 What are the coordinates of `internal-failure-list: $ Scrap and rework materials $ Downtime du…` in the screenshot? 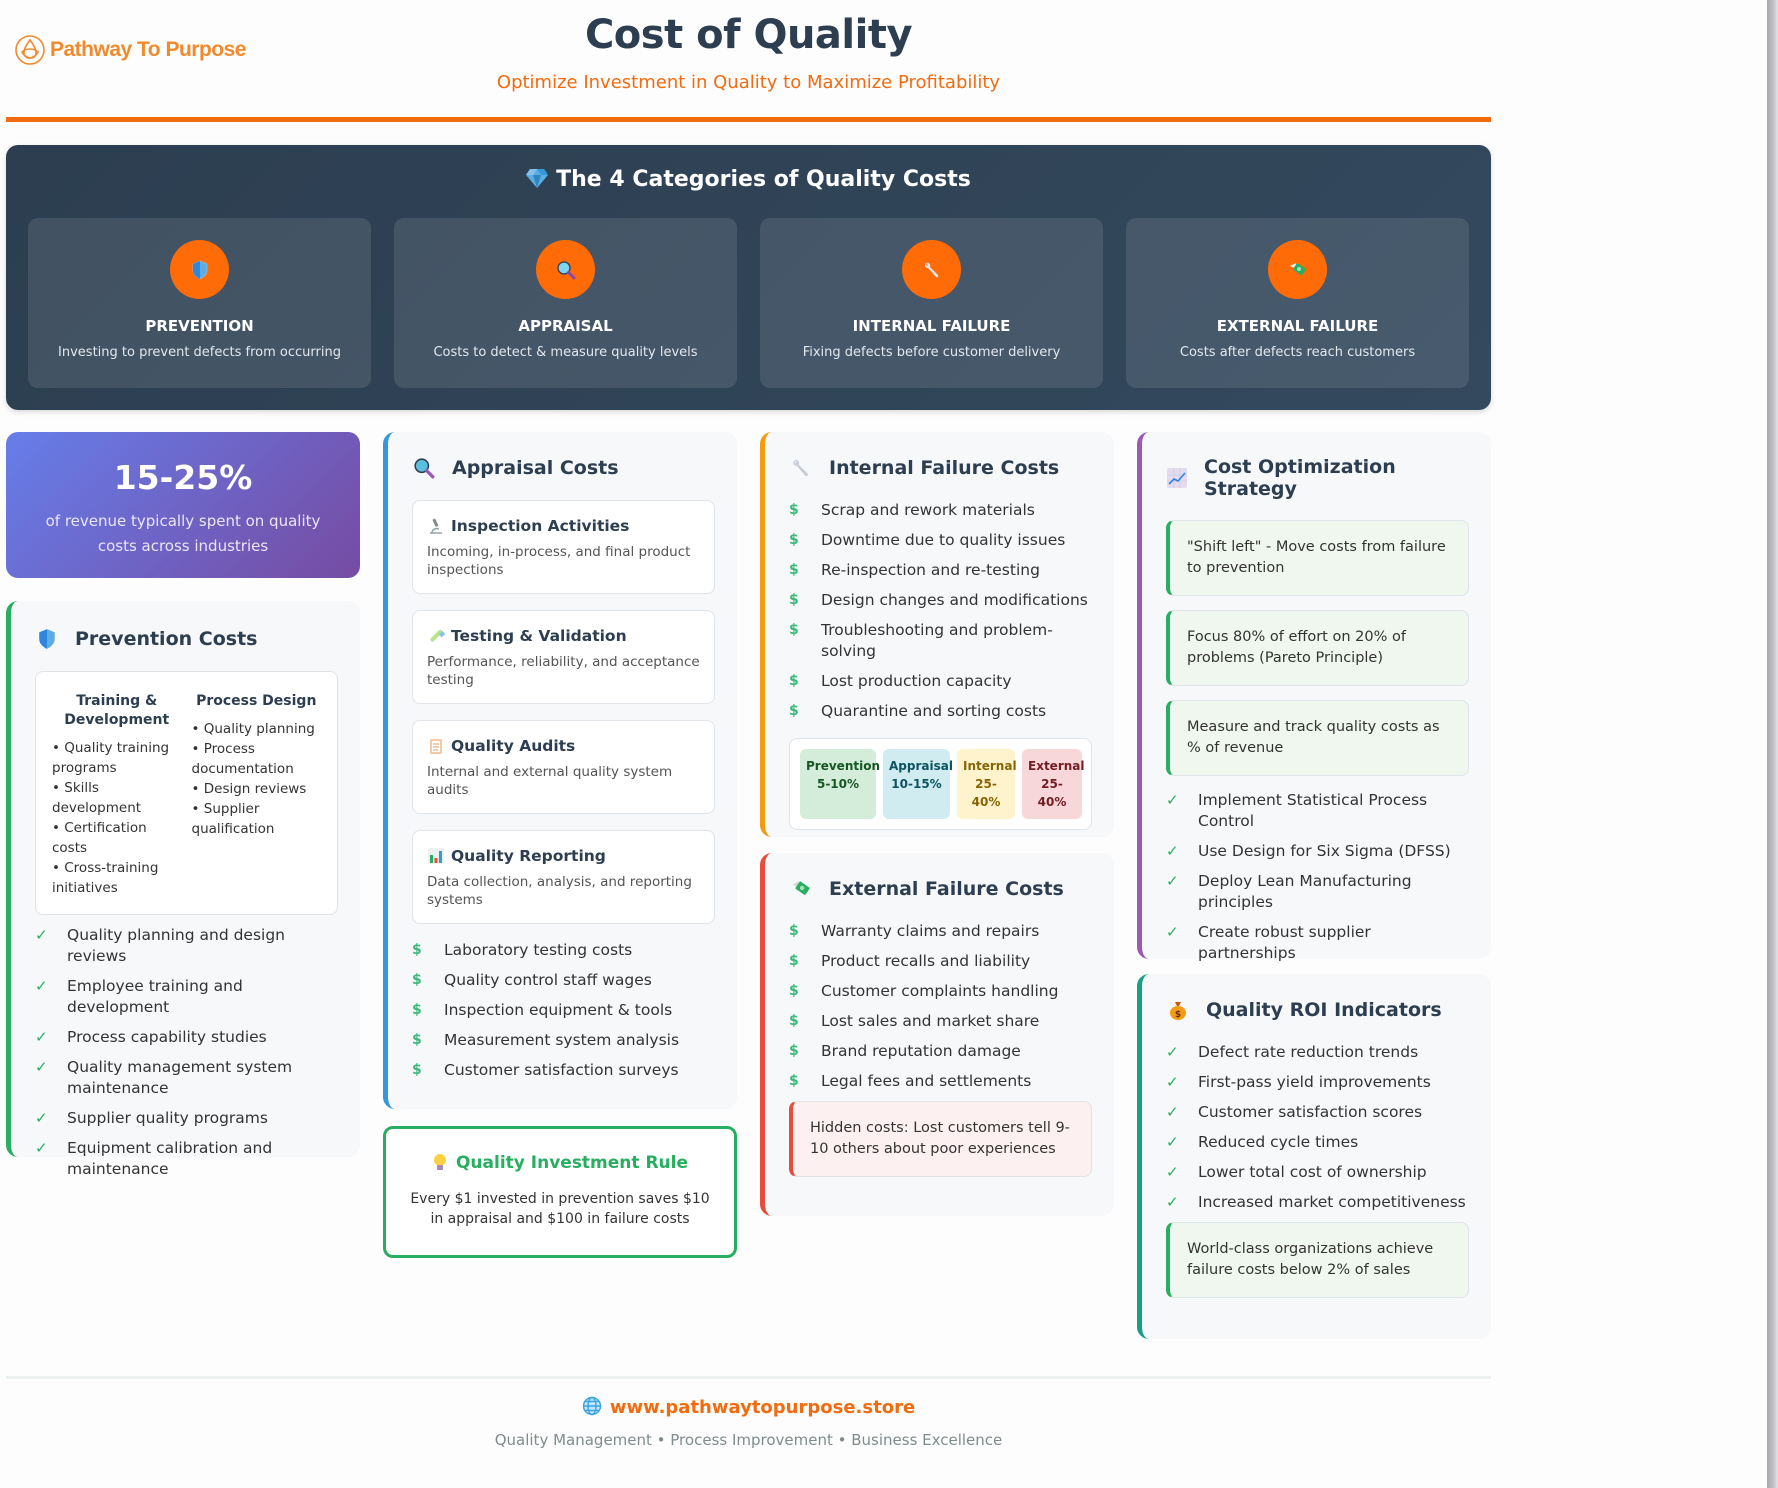 It's located at (940, 611).